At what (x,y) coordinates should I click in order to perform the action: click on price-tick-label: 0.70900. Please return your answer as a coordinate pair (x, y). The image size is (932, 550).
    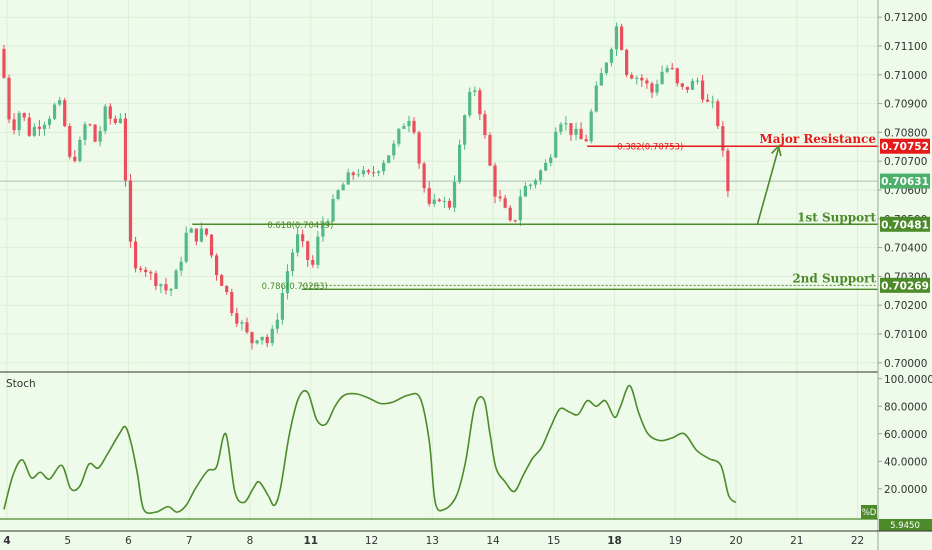
    Looking at the image, I should click on (905, 105).